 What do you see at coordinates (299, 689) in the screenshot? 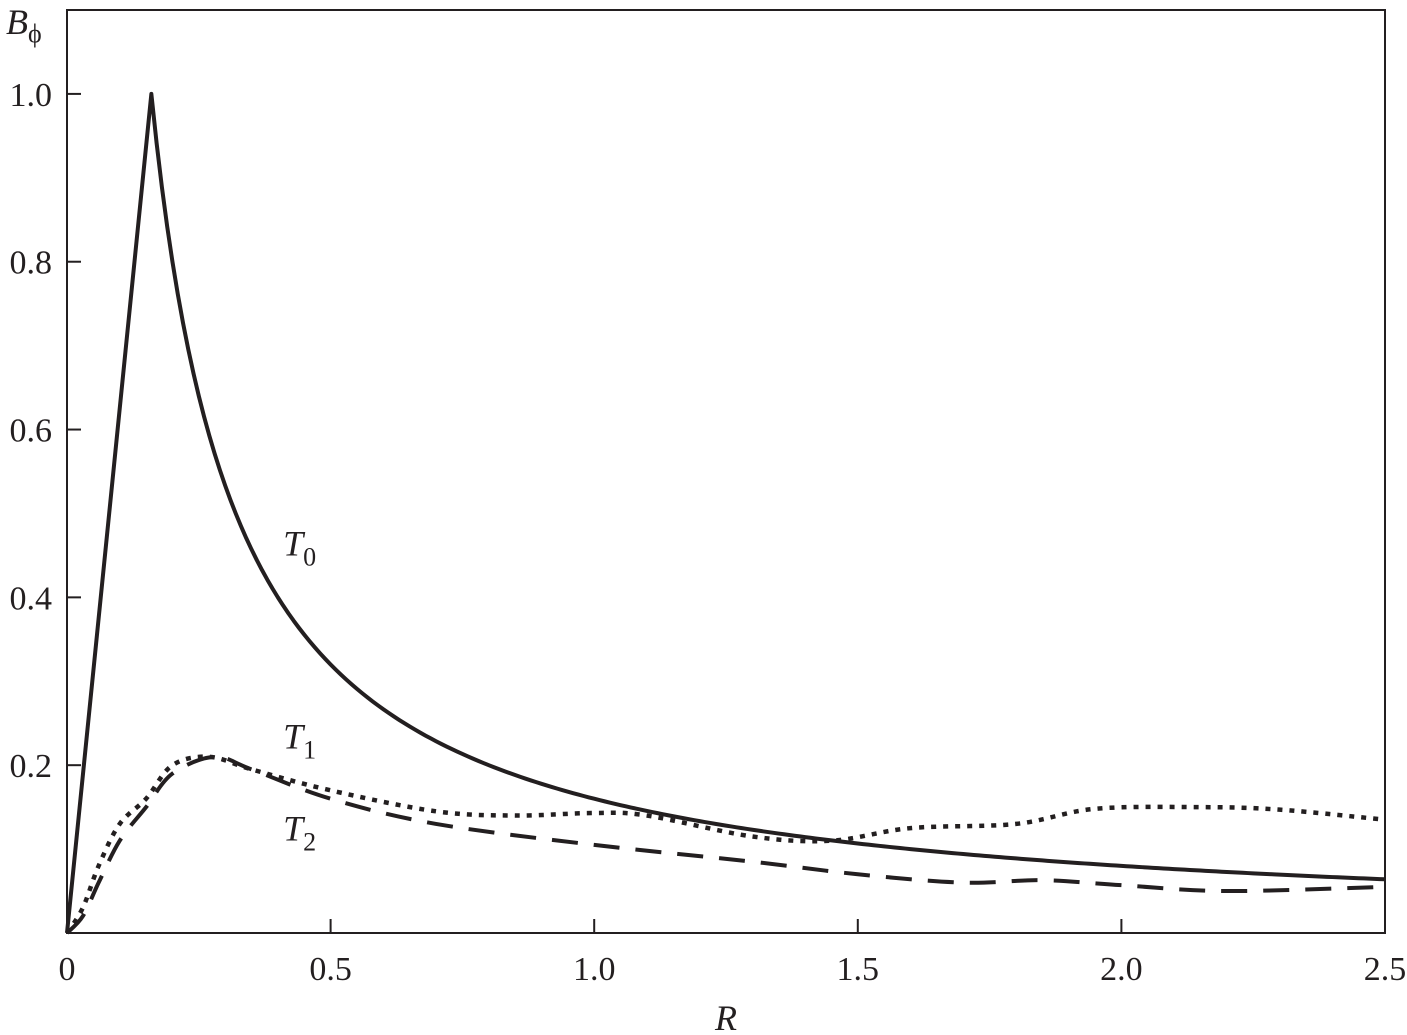
I see `series-labels: T0 T1 T2` at bounding box center [299, 689].